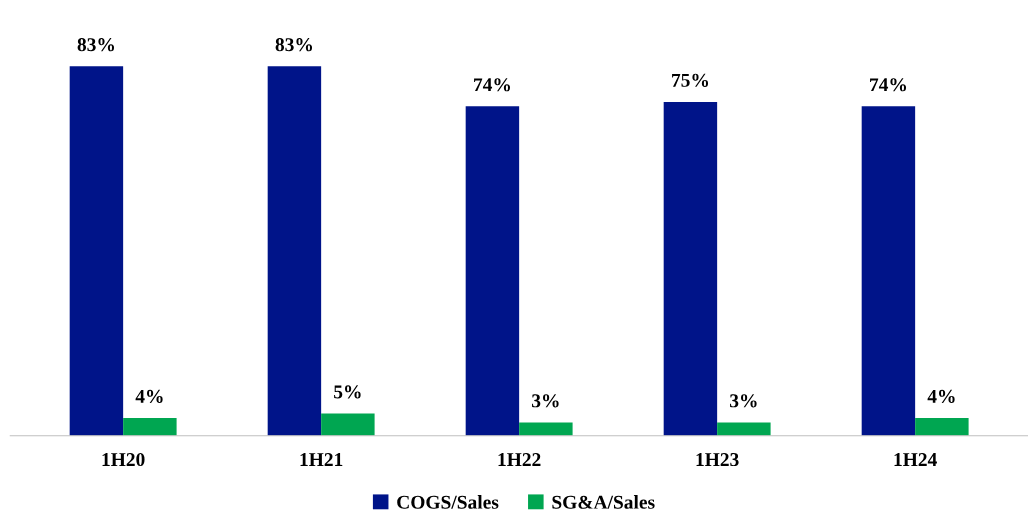 Image resolution: width=1028 pixels, height=525 pixels. Describe the element at coordinates (321, 459) in the screenshot. I see `x-tick-label: 1H21` at that location.